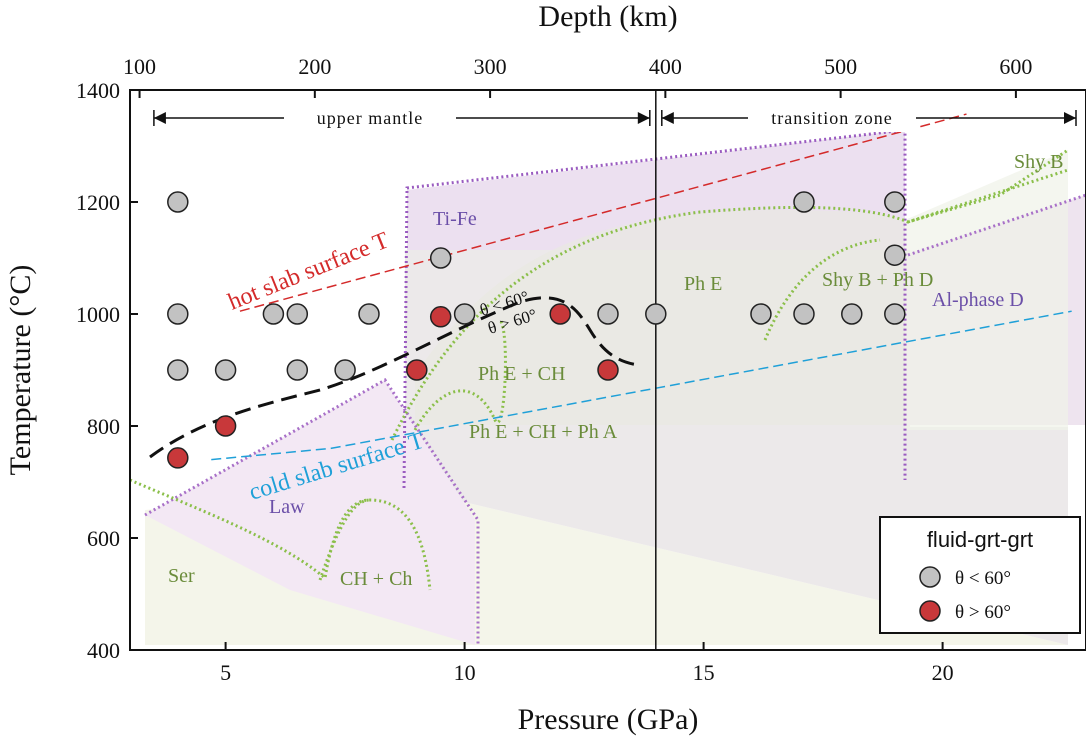 The height and width of the screenshot is (739, 1086). Describe the element at coordinates (840, 66) in the screenshot. I see `x2-tick-label: 500` at that location.